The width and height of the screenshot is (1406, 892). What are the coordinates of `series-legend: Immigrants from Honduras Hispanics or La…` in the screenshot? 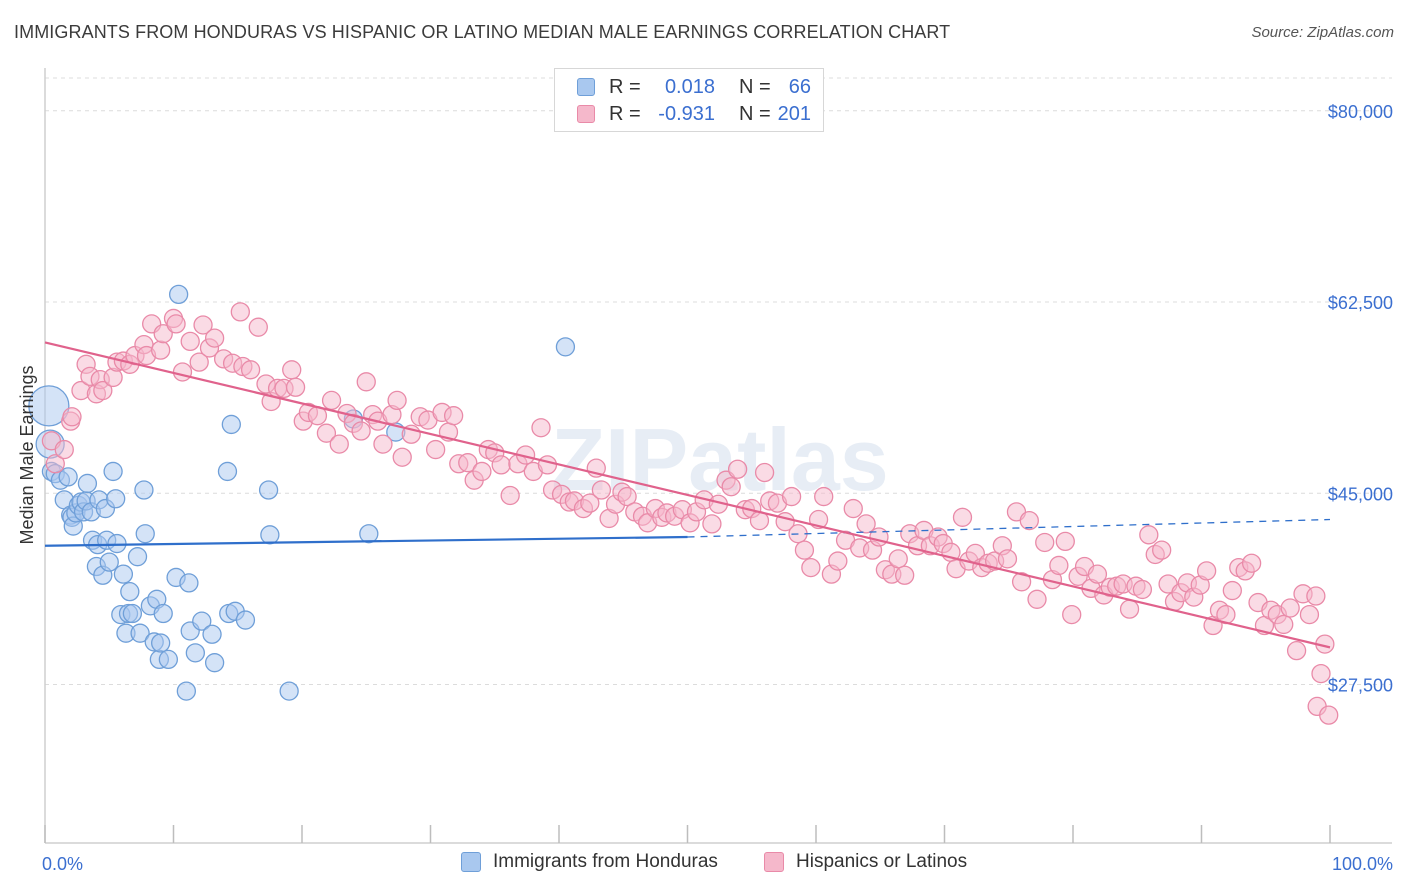 It's located at (703, 865).